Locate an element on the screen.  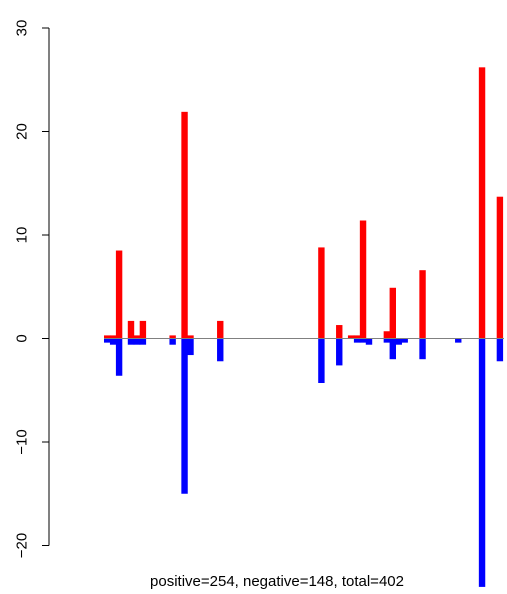
chart-caption: positive=254, negative=148, total=402 is located at coordinates (277, 581).